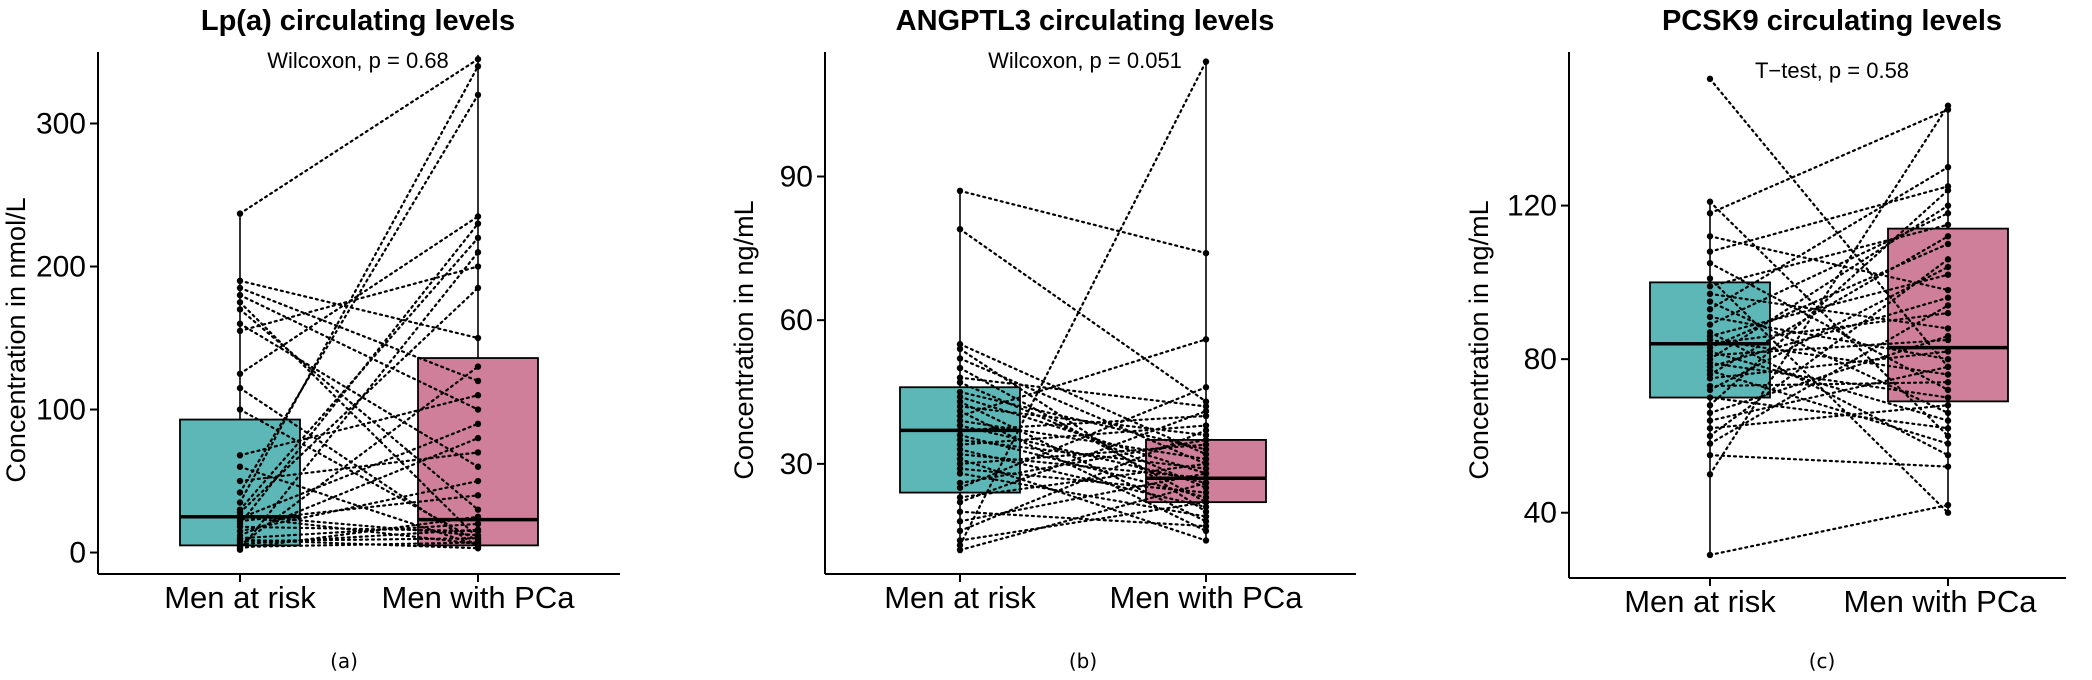 Image resolution: width=2092 pixels, height=680 pixels. Describe the element at coordinates (240, 597) in the screenshot. I see `category-label-at-risk: Men at risk` at that location.